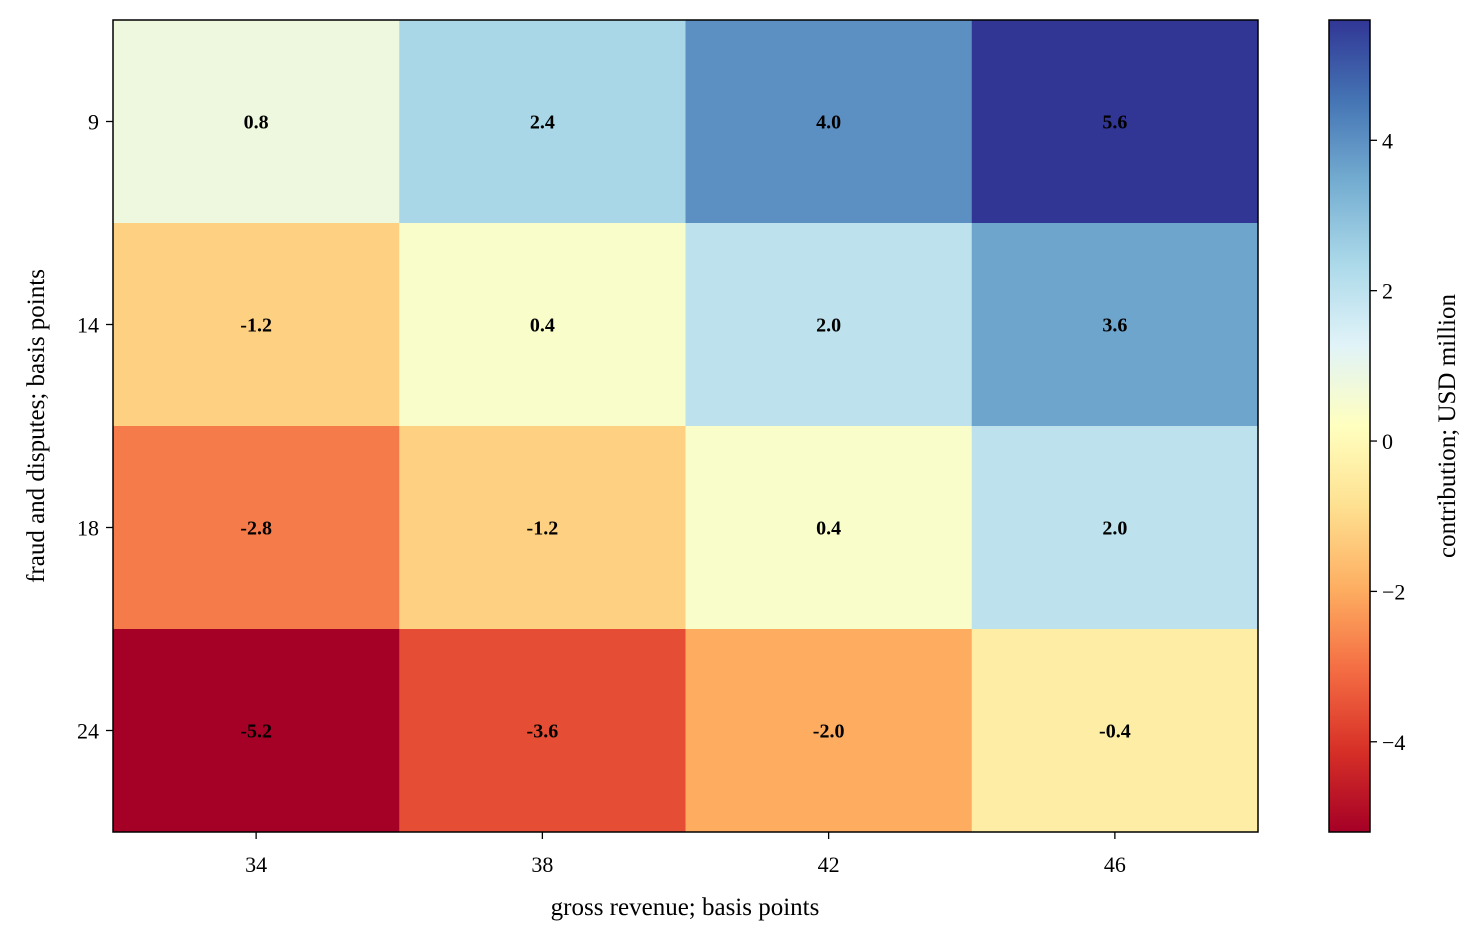 The height and width of the screenshot is (949, 1484). Describe the element at coordinates (88, 325) in the screenshot. I see `y-tick-label: 14` at that location.